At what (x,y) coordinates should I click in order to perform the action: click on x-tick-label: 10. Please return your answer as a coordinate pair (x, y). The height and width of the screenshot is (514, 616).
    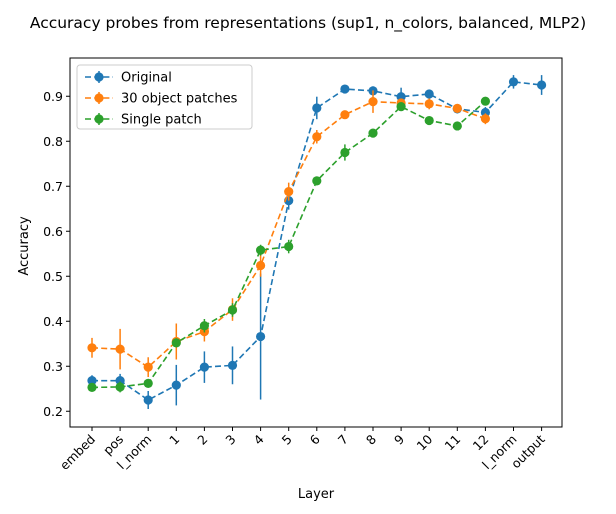
    Looking at the image, I should click on (424, 442).